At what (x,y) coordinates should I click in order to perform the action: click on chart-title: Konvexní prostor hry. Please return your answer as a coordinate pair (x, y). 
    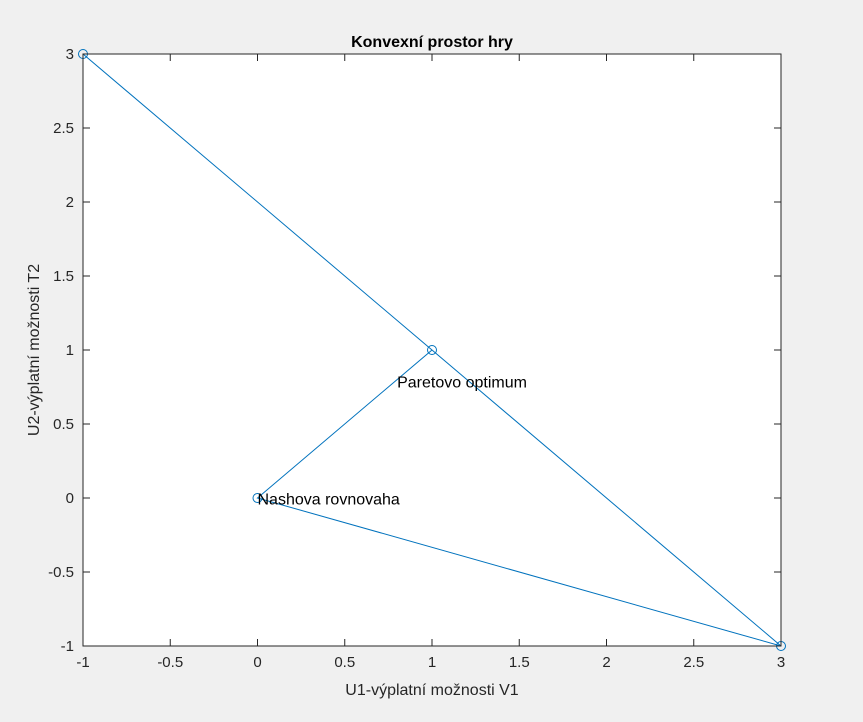
    Looking at the image, I should click on (432, 42).